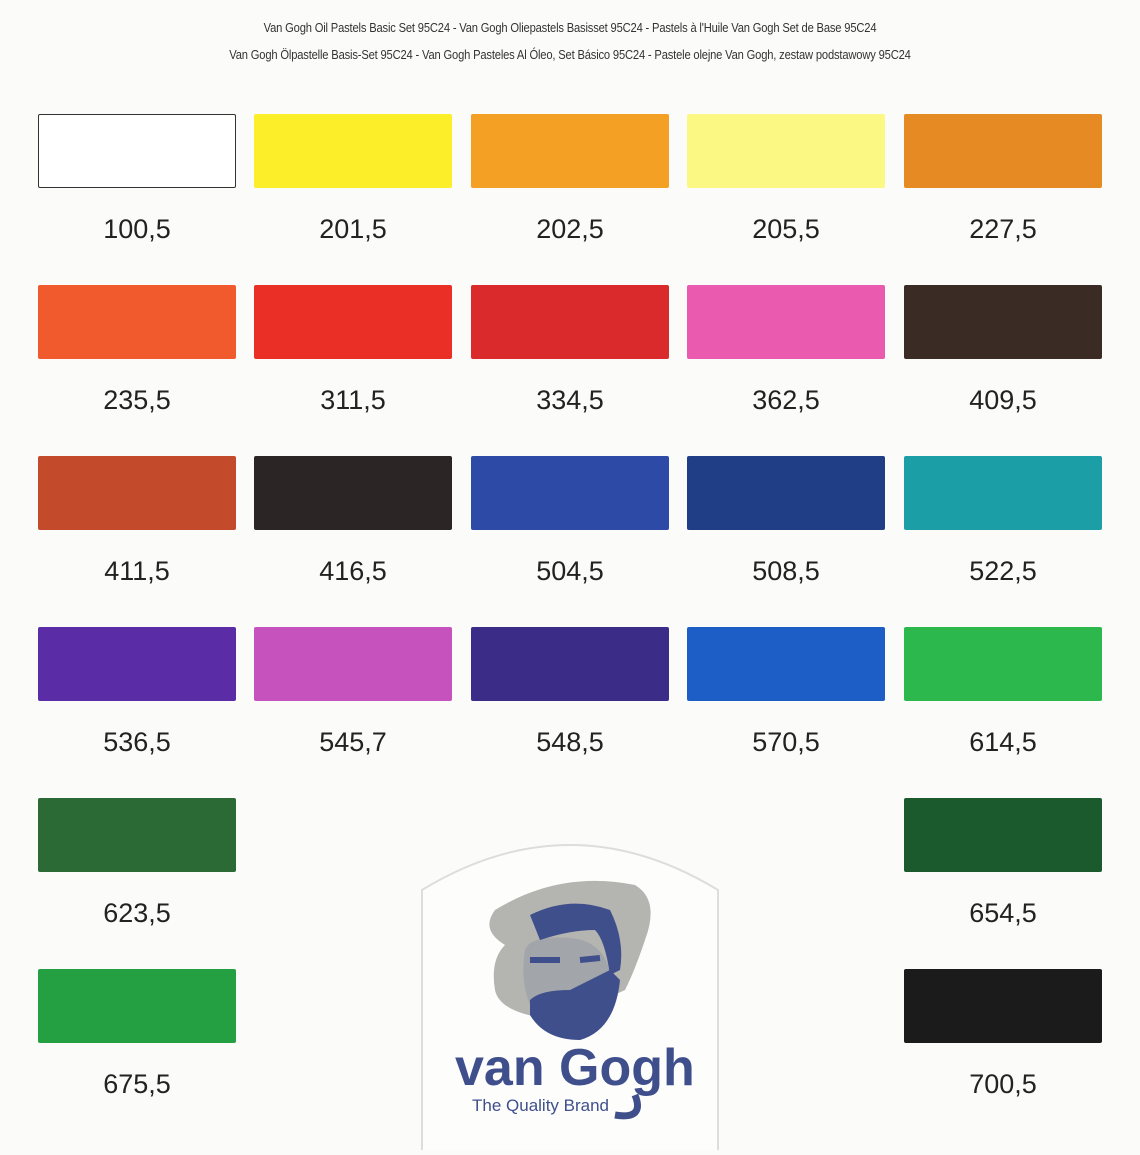 The width and height of the screenshot is (1140, 1155). I want to click on color-code-label: 334,5, so click(570, 400).